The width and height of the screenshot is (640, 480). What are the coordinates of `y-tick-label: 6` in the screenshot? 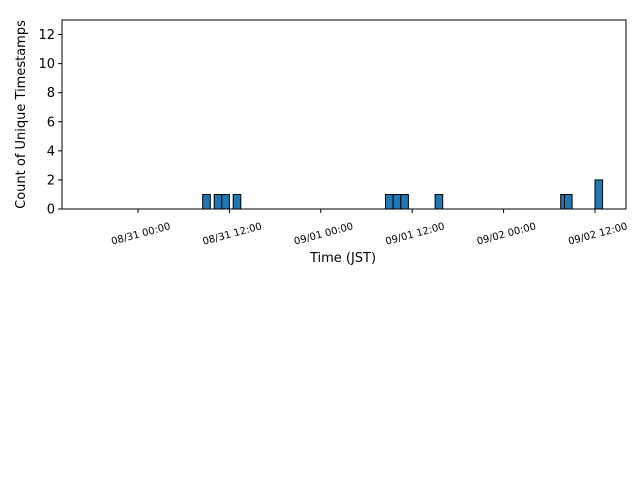 It's located at (51, 122).